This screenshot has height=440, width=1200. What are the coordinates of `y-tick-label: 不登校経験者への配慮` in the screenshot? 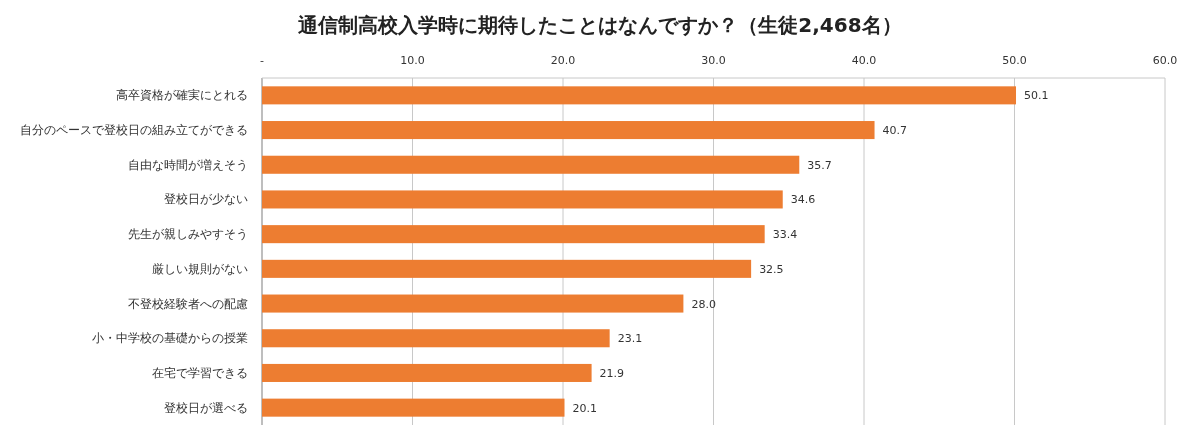 It's located at (188, 303).